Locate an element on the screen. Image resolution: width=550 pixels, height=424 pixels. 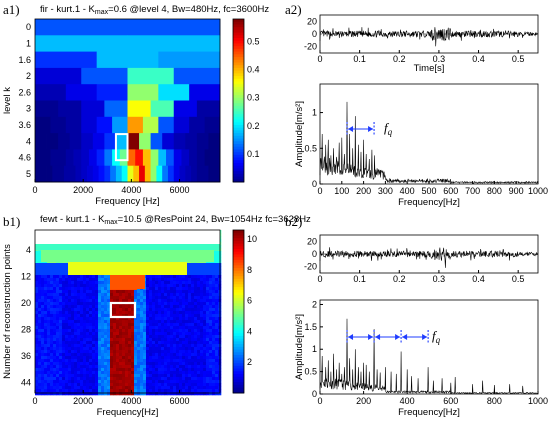
plot-frame-a1 is located at coordinates (127, 100).